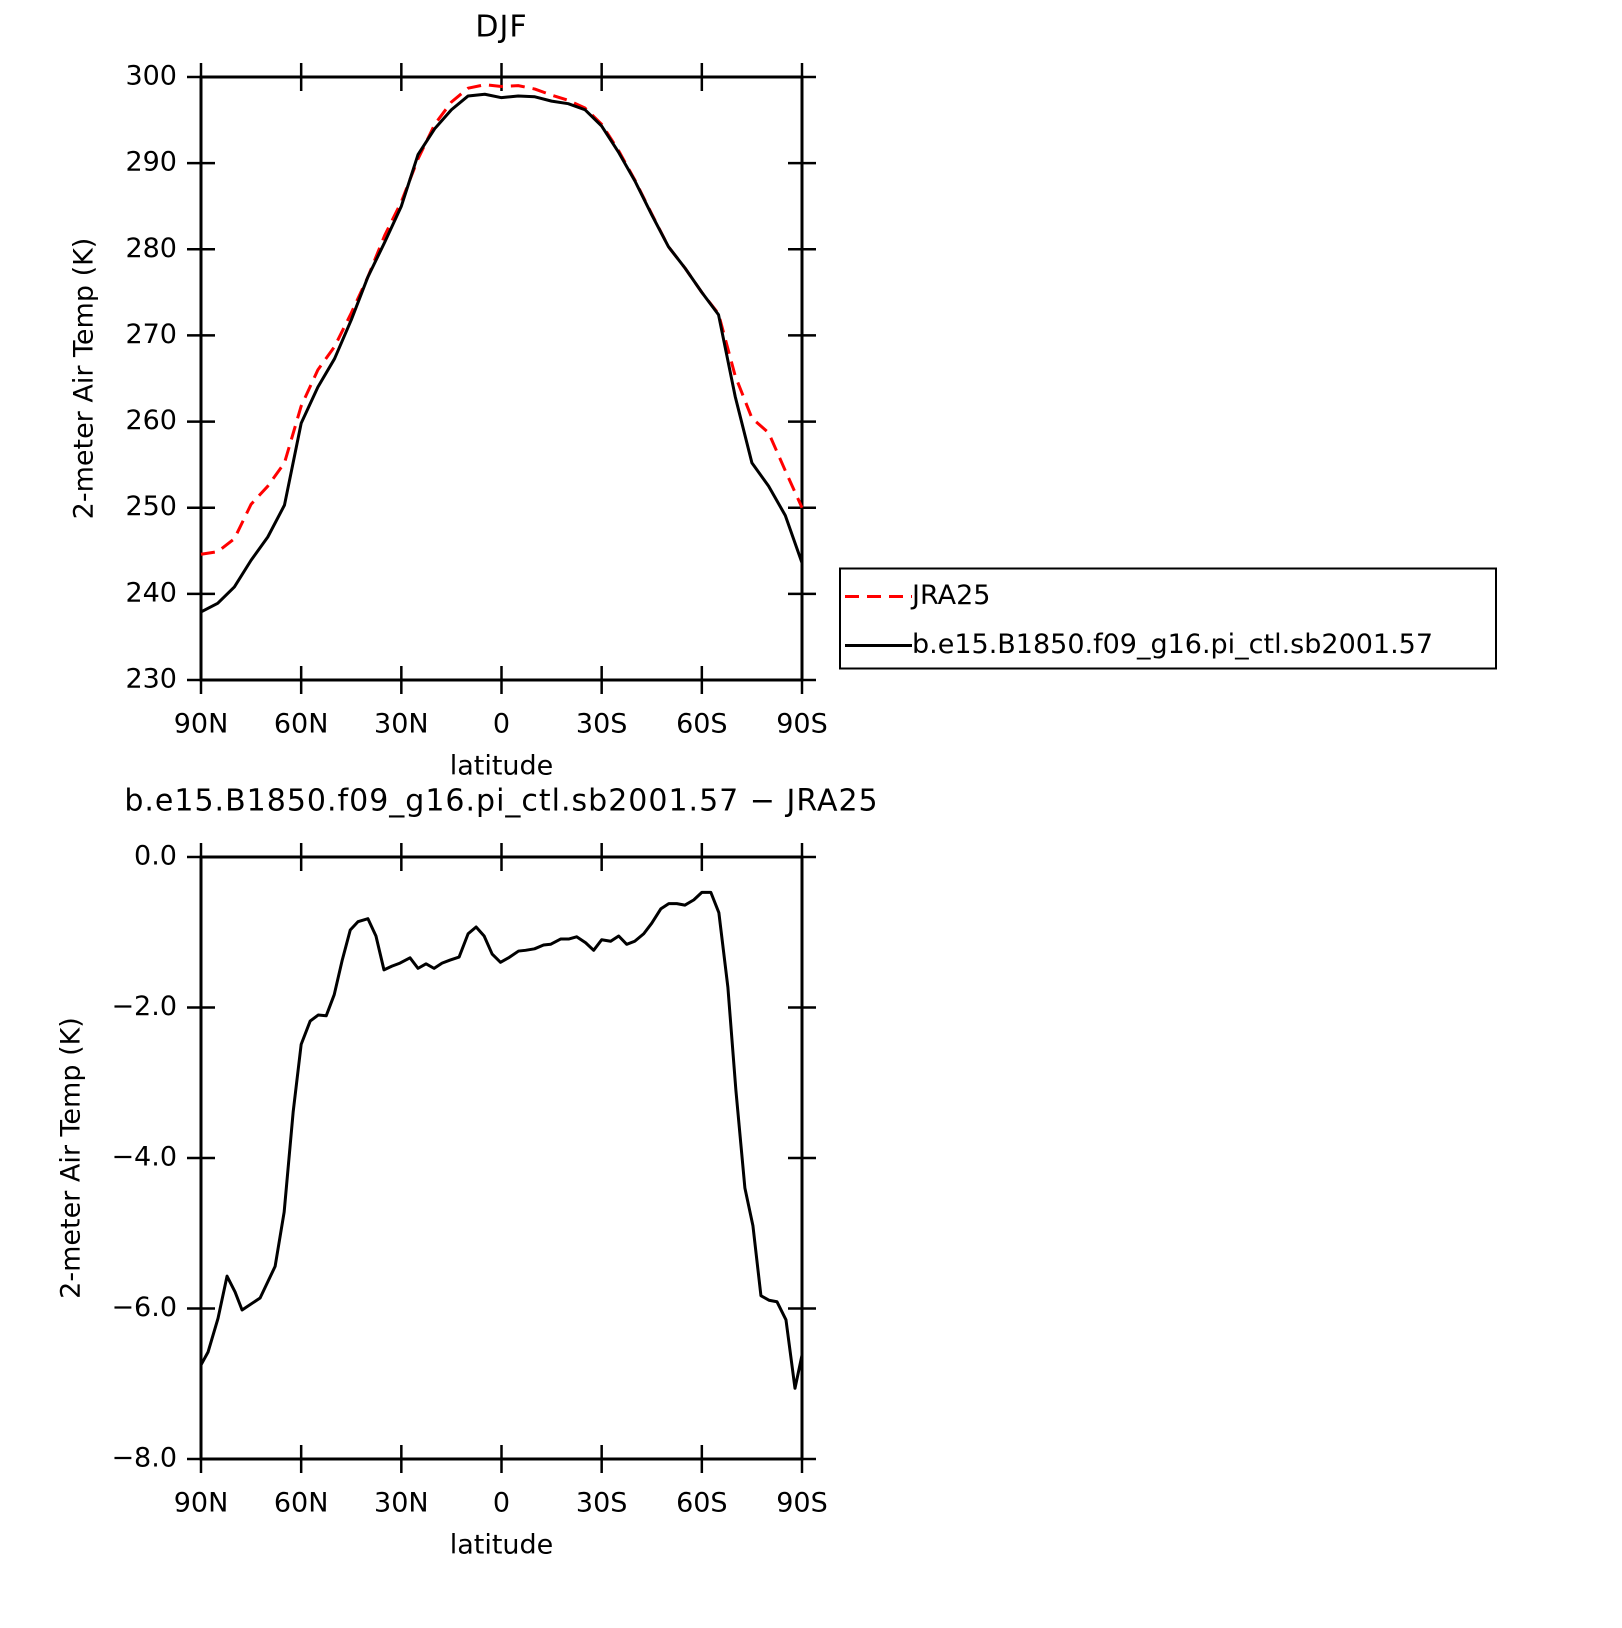 Image resolution: width=1622 pixels, height=1628 pixels. Describe the element at coordinates (151, 420) in the screenshot. I see `y-tick-label: 260` at that location.